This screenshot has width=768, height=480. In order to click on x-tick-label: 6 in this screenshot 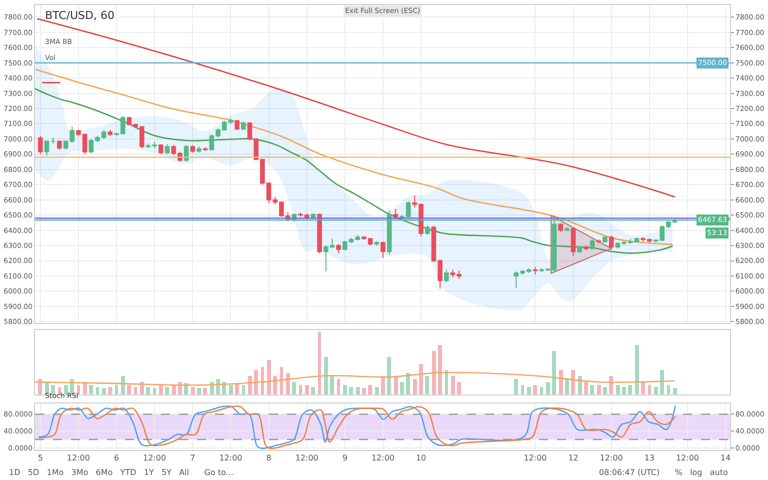, I will do `click(117, 458)`.